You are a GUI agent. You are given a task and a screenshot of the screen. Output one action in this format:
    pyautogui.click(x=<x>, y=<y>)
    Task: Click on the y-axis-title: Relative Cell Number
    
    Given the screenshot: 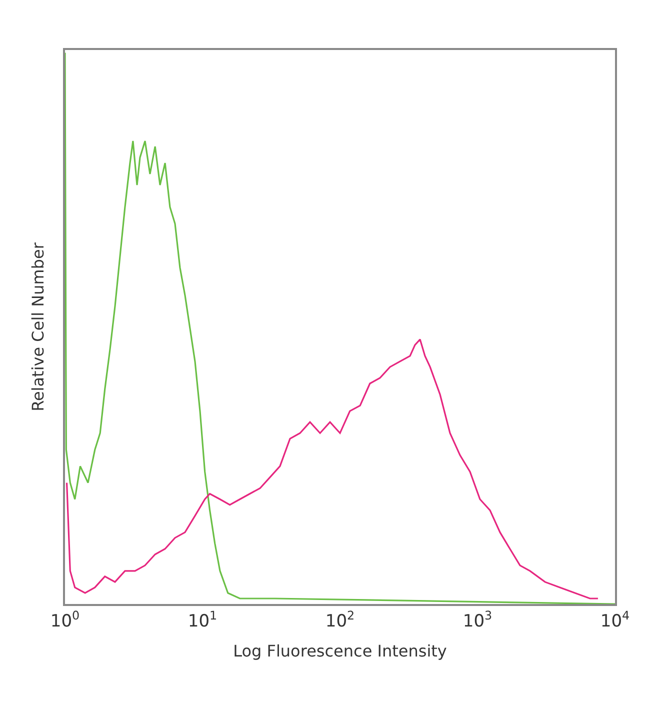 What is the action you would take?
    pyautogui.click(x=38, y=327)
    